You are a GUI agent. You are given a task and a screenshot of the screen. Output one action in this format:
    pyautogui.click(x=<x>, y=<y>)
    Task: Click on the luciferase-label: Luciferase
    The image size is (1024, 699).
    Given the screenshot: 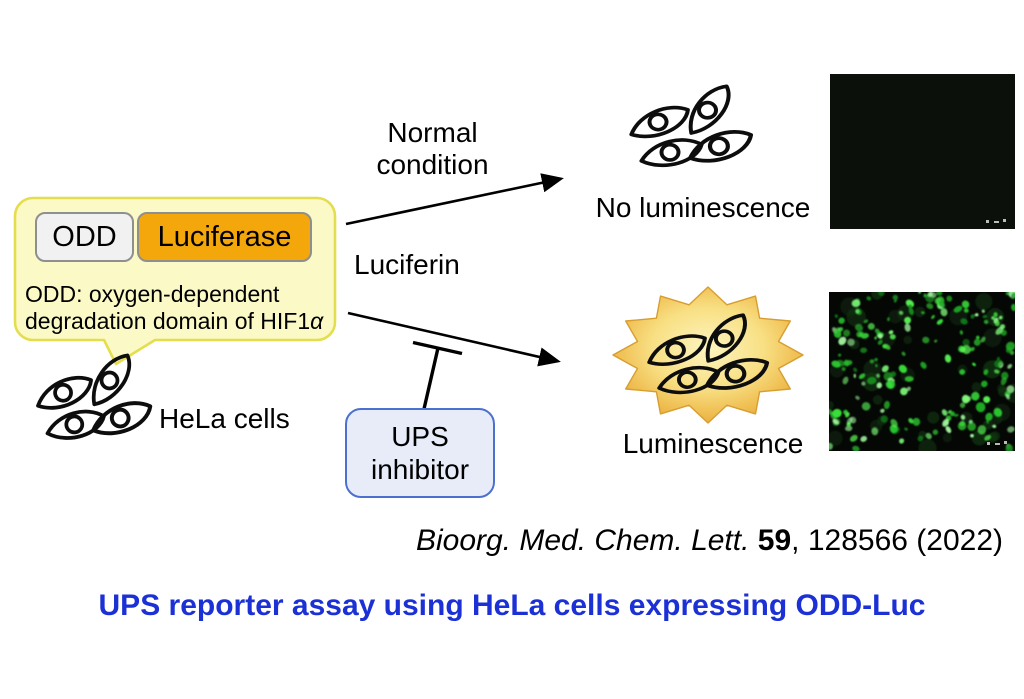 What is the action you would take?
    pyautogui.click(x=224, y=236)
    